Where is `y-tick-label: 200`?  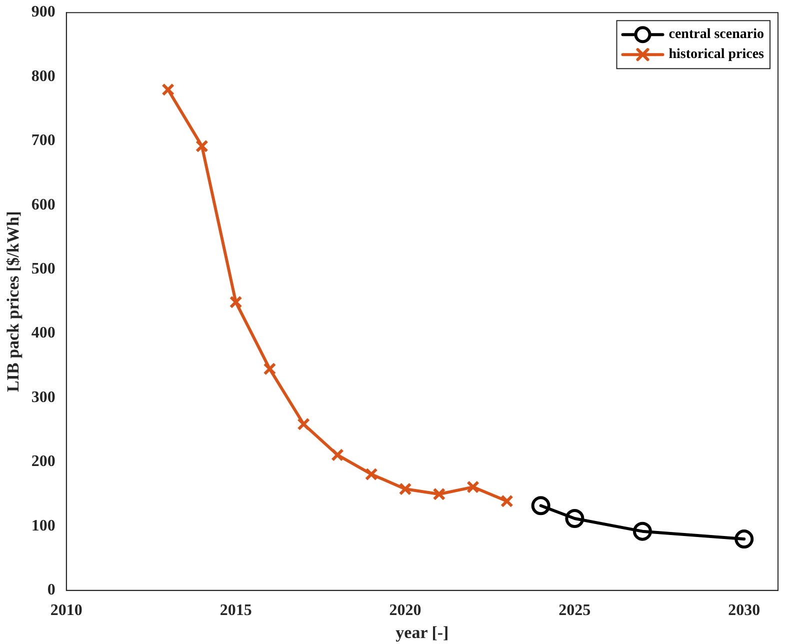
y-tick-label: 200 is located at coordinates (43, 461).